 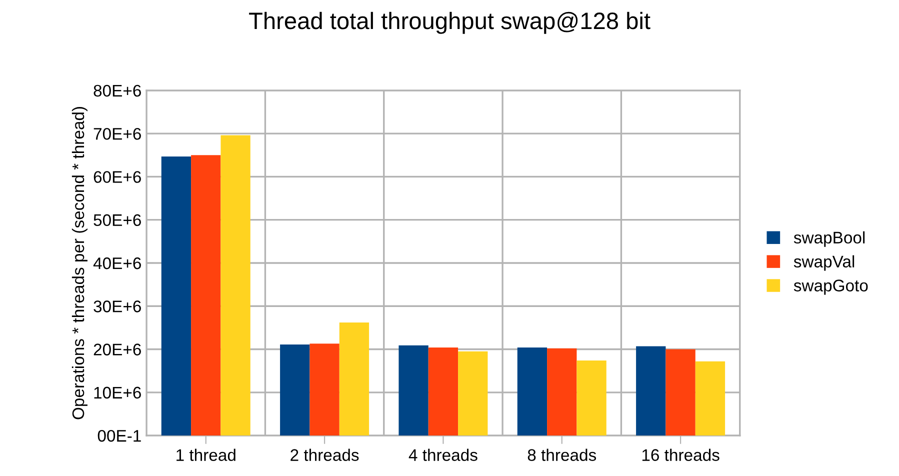 I want to click on y-tick-label: 60E+6, so click(x=117, y=177).